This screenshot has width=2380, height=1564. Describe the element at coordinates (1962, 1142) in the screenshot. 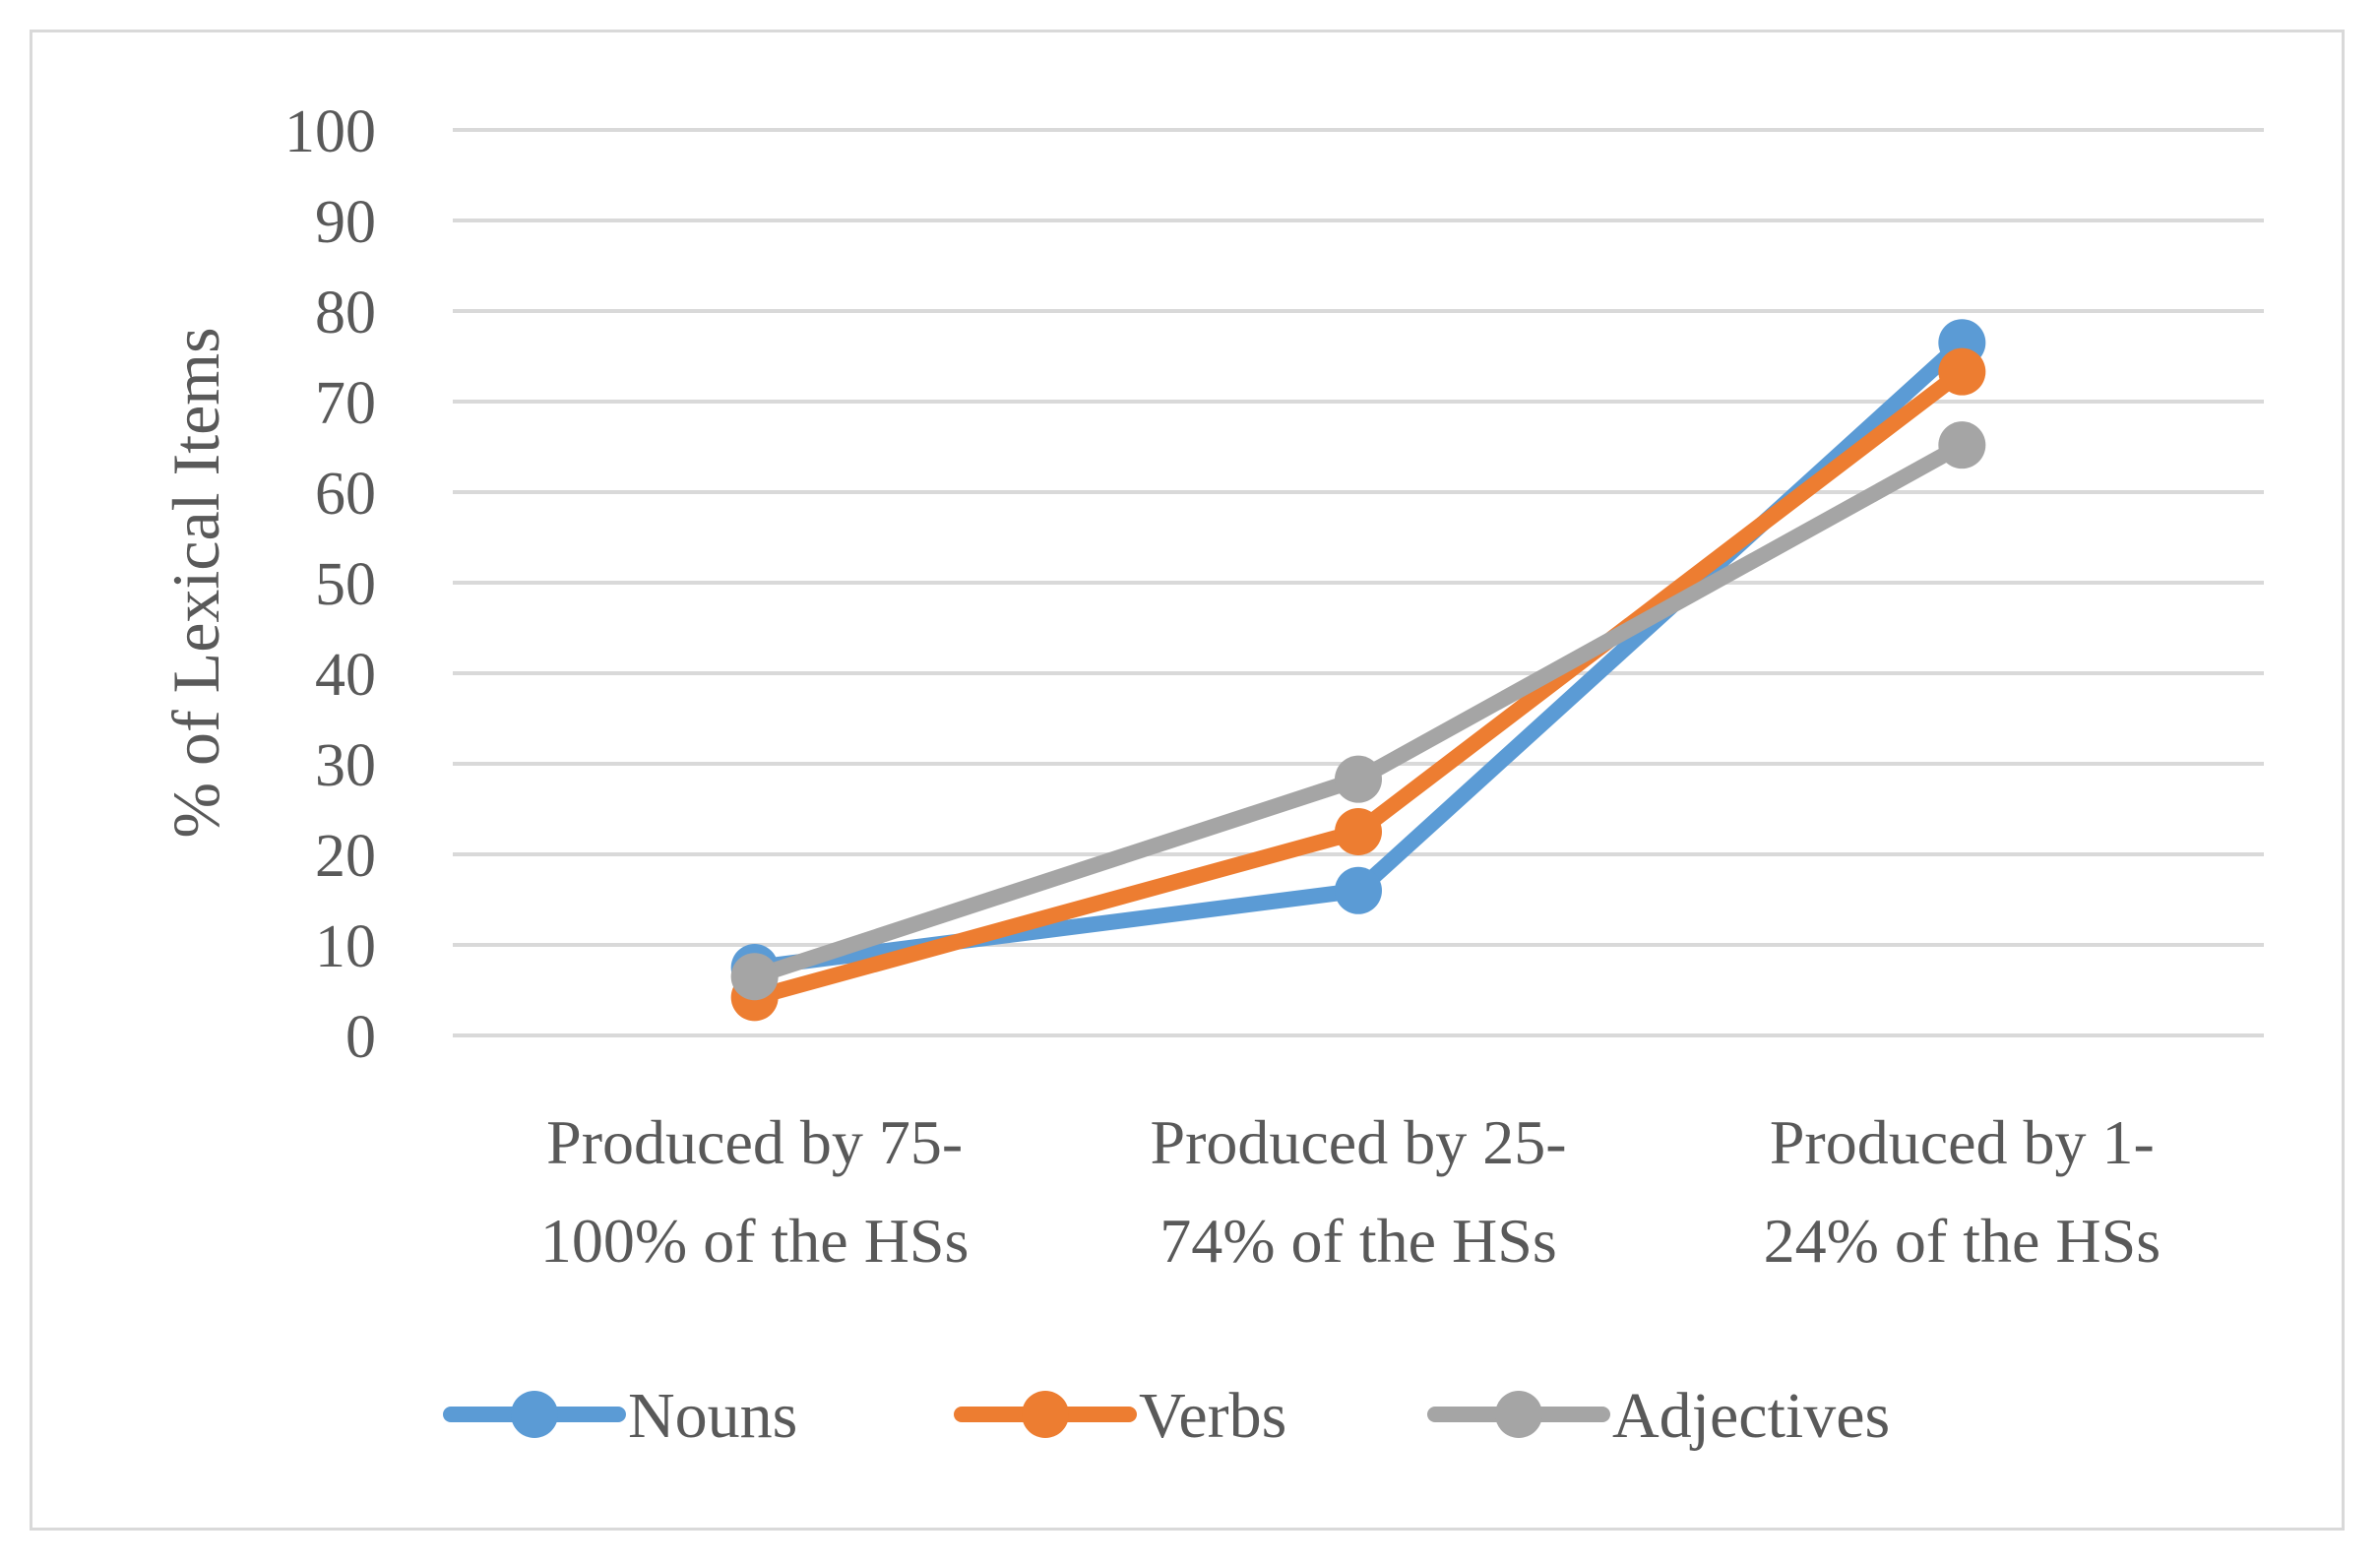

I see `x-category-label: Produced by 1-` at that location.